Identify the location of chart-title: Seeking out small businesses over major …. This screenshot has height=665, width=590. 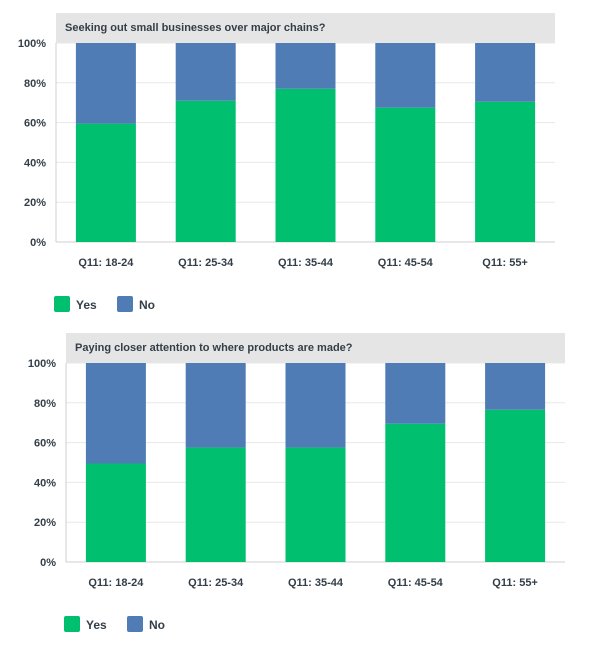
(195, 28).